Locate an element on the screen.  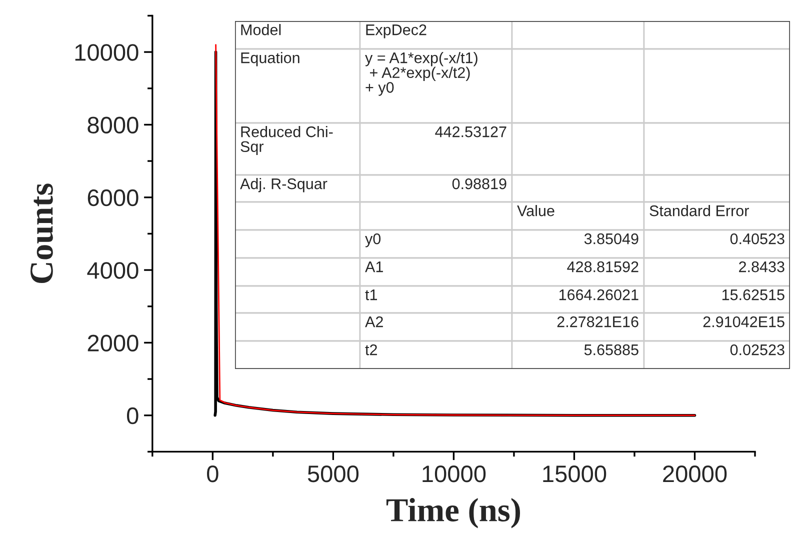
y-tick-label: 4000 is located at coordinates (112, 270).